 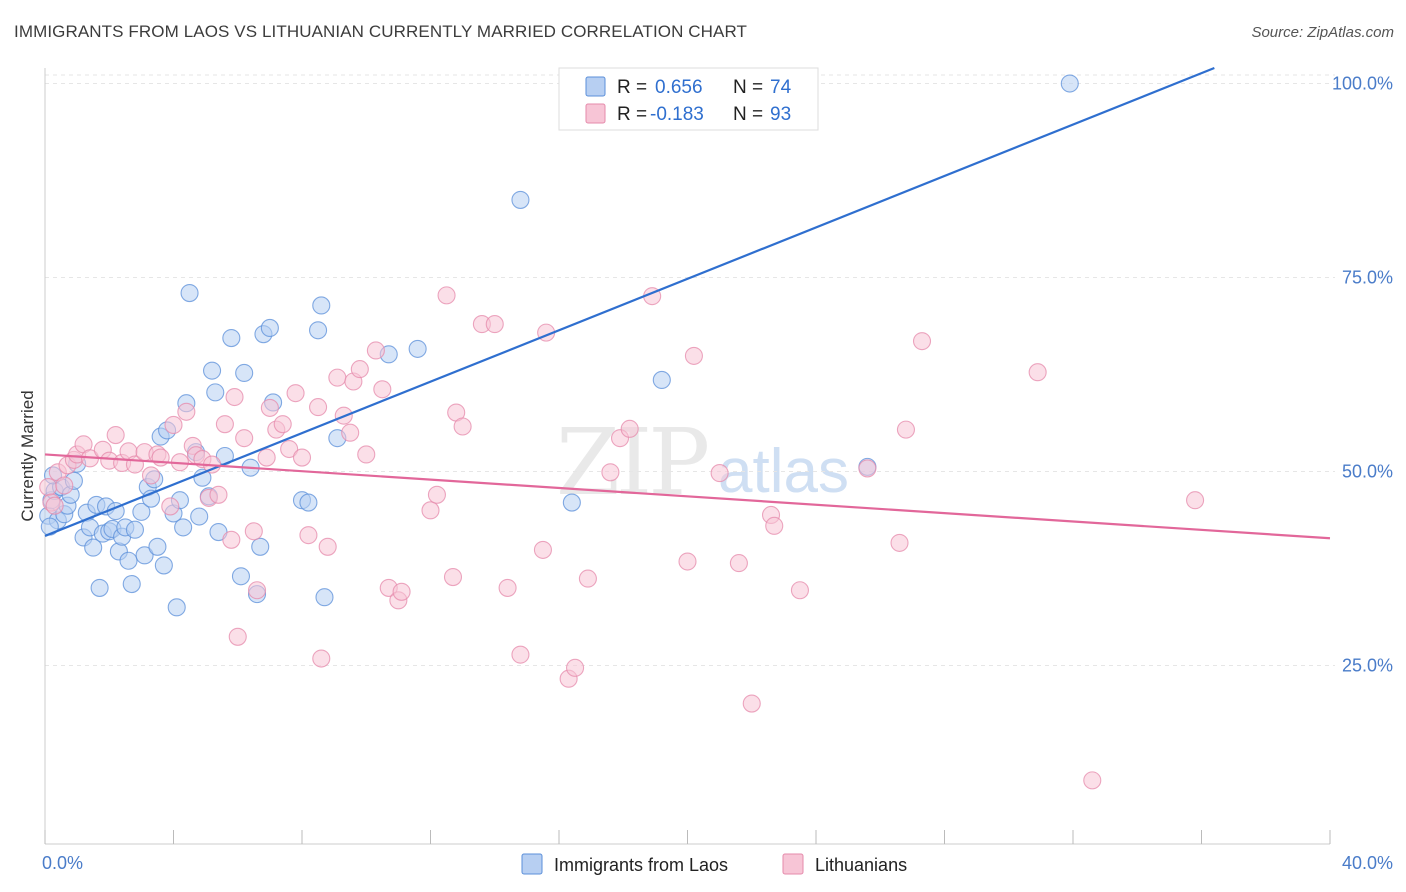 I want to click on legend-top-r-value-lithuanians: -0.183, so click(x=677, y=114).